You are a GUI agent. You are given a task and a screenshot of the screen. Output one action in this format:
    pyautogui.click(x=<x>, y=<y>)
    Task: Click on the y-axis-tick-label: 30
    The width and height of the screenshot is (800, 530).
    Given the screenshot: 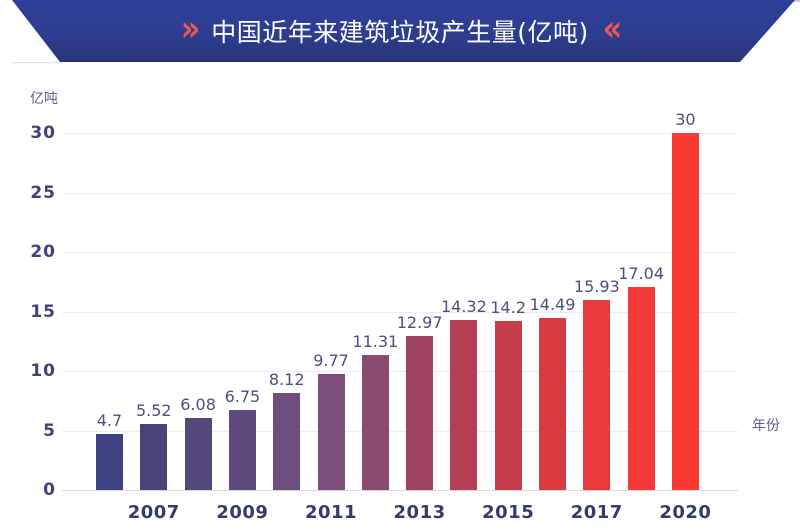 What is the action you would take?
    pyautogui.click(x=43, y=133)
    